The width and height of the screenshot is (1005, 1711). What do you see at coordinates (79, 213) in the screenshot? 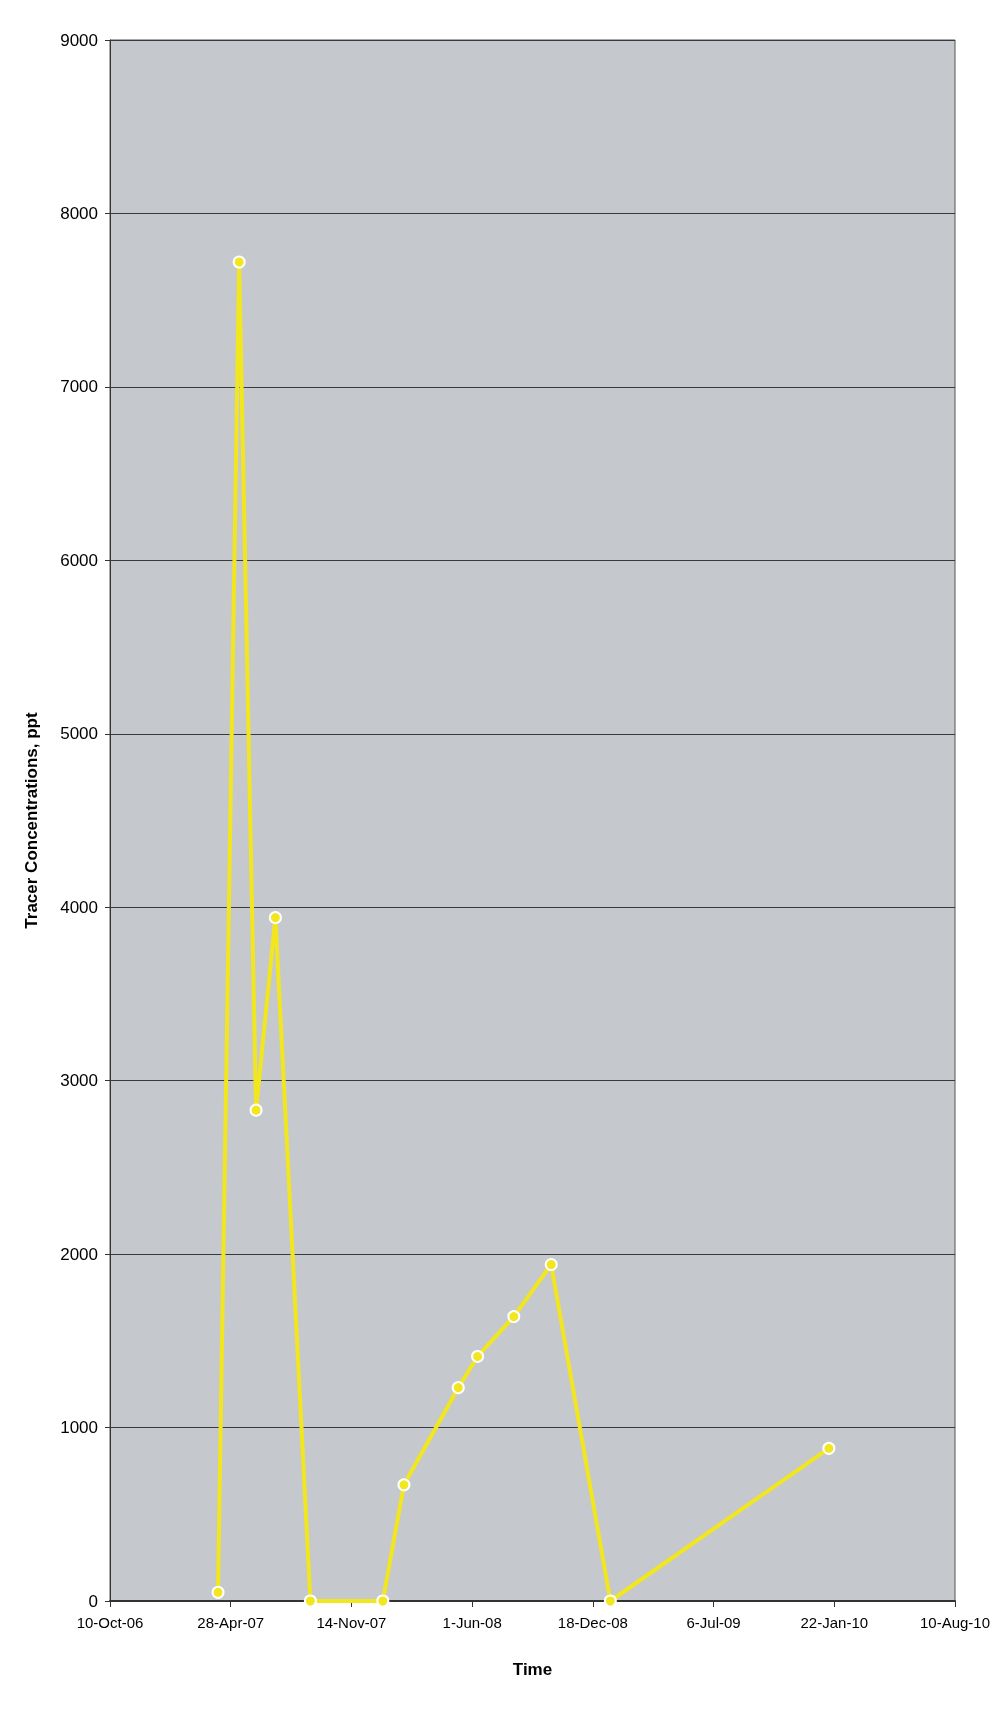
I see `y-tick-label: 8000` at bounding box center [79, 213].